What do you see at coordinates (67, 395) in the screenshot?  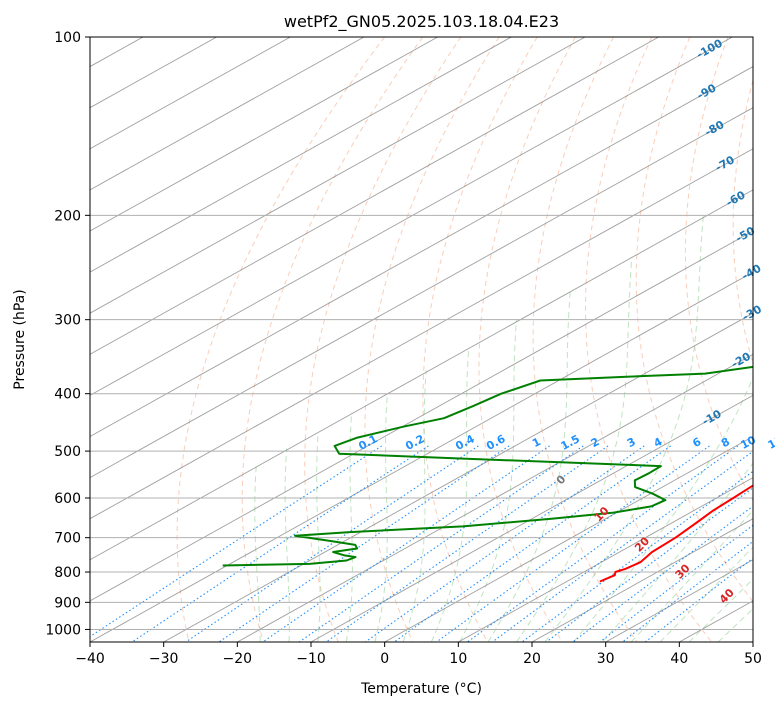 I see `y-tick-label: 400` at bounding box center [67, 395].